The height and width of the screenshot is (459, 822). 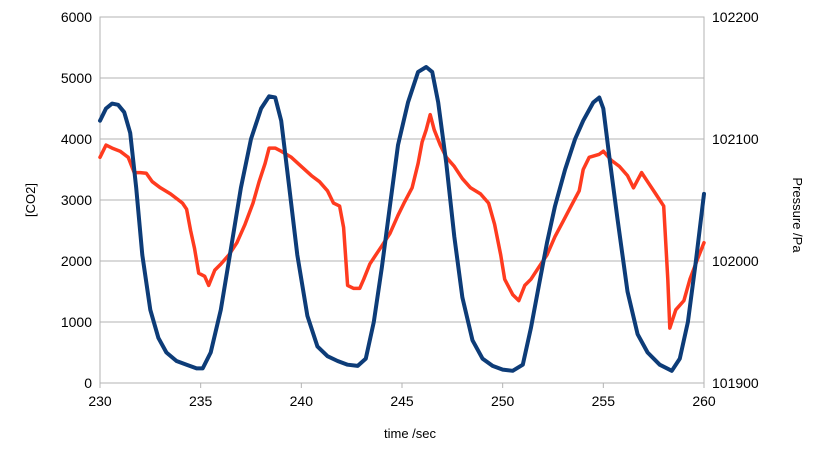 I want to click on y-axis-right-title: Pressure /Pa, so click(x=797, y=215).